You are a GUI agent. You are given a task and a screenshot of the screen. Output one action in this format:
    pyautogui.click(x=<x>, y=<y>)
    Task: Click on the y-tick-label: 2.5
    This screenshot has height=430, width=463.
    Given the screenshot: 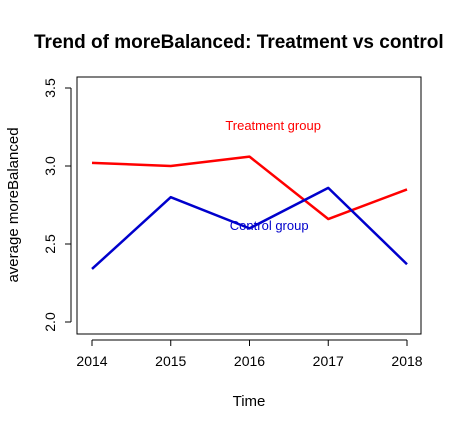 What is the action you would take?
    pyautogui.click(x=50, y=244)
    